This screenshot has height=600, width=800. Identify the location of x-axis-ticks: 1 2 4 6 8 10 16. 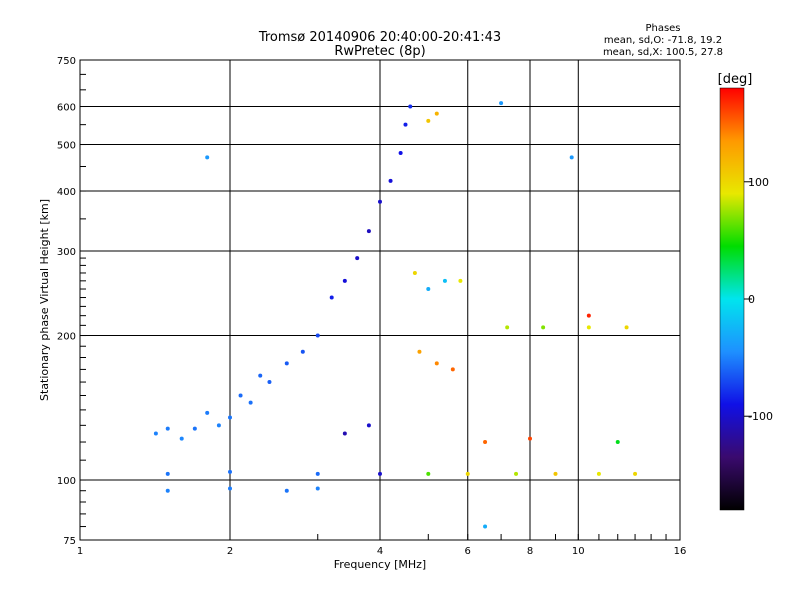
(382, 545).